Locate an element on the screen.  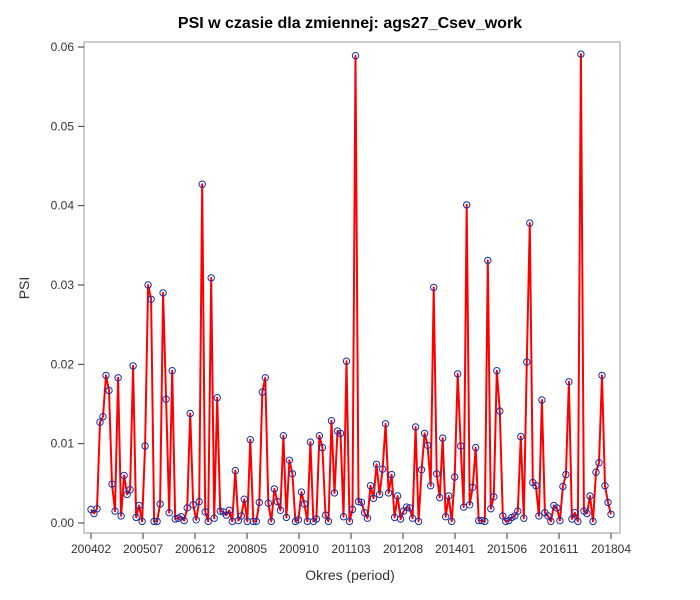
y-tick-label: 0.00 is located at coordinates (63, 523).